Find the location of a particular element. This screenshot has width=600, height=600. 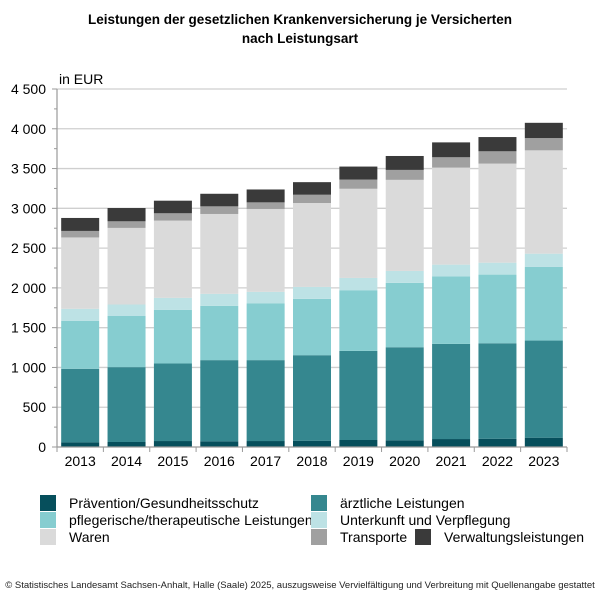

bar-stack-2018 is located at coordinates (312, 314).